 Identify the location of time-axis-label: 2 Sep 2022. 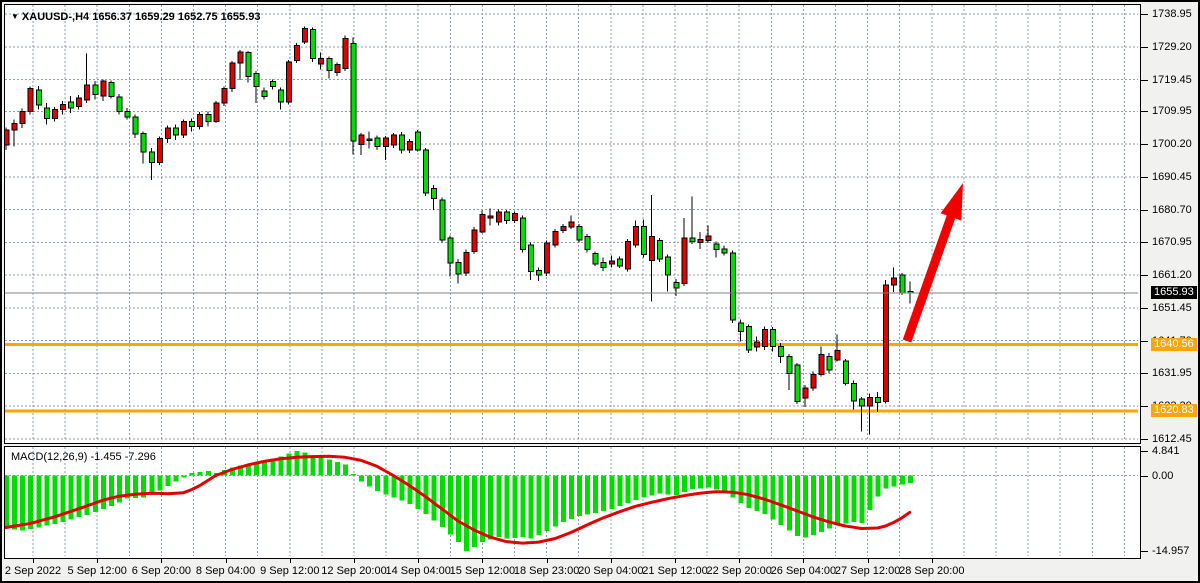
(33, 571).